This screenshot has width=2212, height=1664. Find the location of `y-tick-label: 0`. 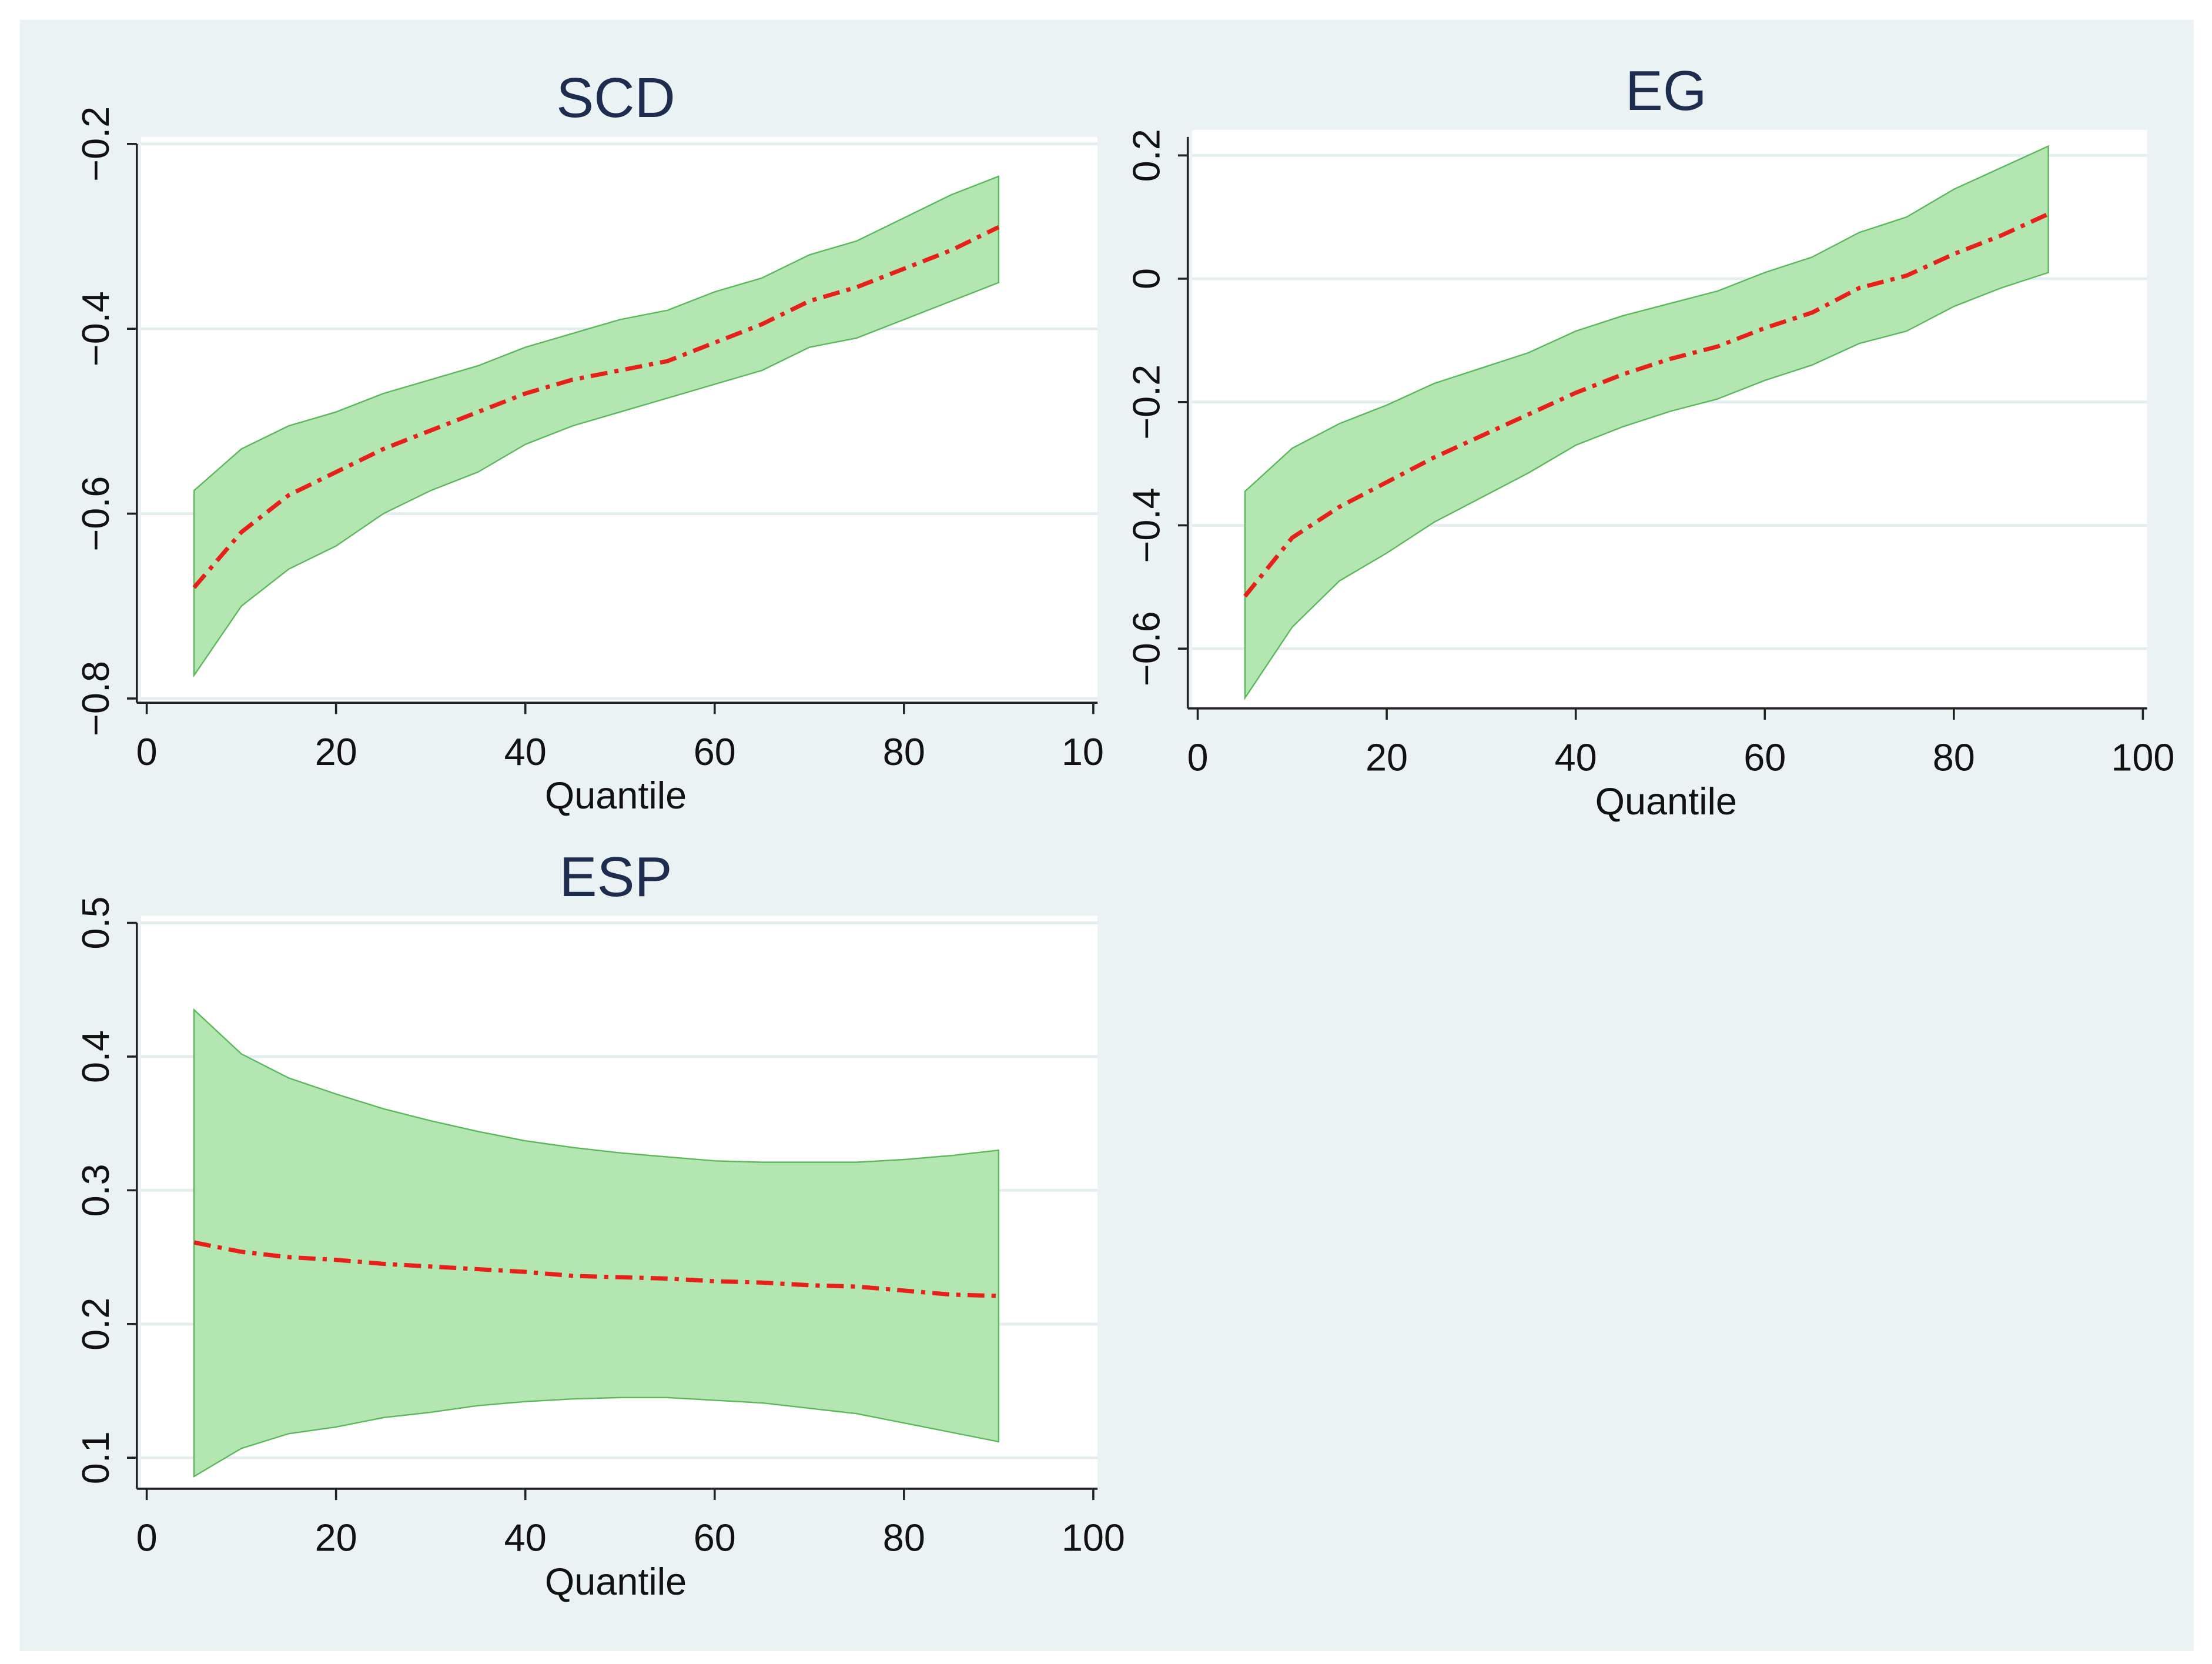

y-tick-label: 0 is located at coordinates (1146, 278).